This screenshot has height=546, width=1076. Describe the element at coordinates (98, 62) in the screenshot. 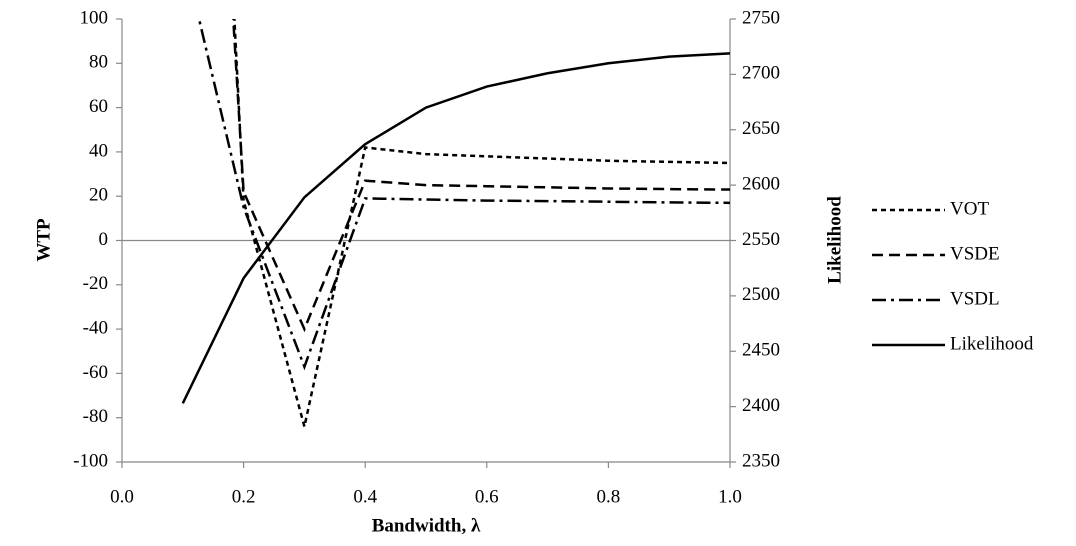

I see `y-tick-label: 80` at that location.